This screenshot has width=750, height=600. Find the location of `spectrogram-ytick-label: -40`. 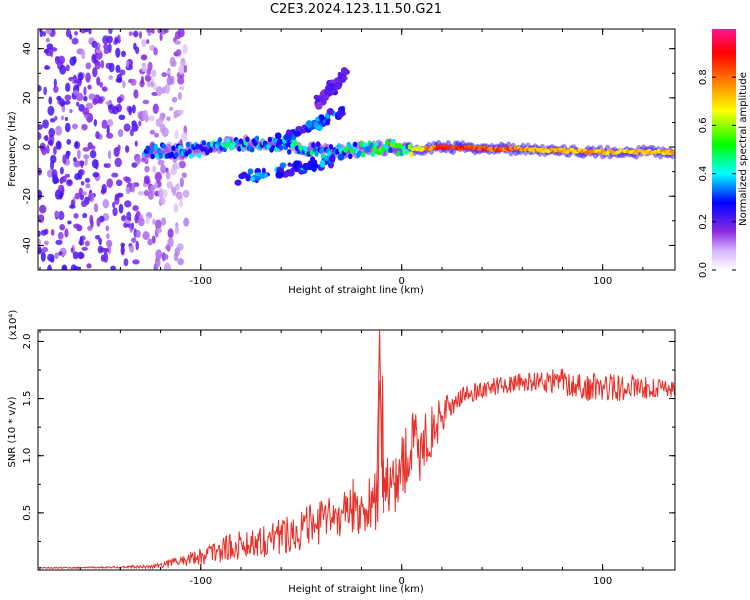

spectrogram-ytick-label: -40 is located at coordinates (27, 245).